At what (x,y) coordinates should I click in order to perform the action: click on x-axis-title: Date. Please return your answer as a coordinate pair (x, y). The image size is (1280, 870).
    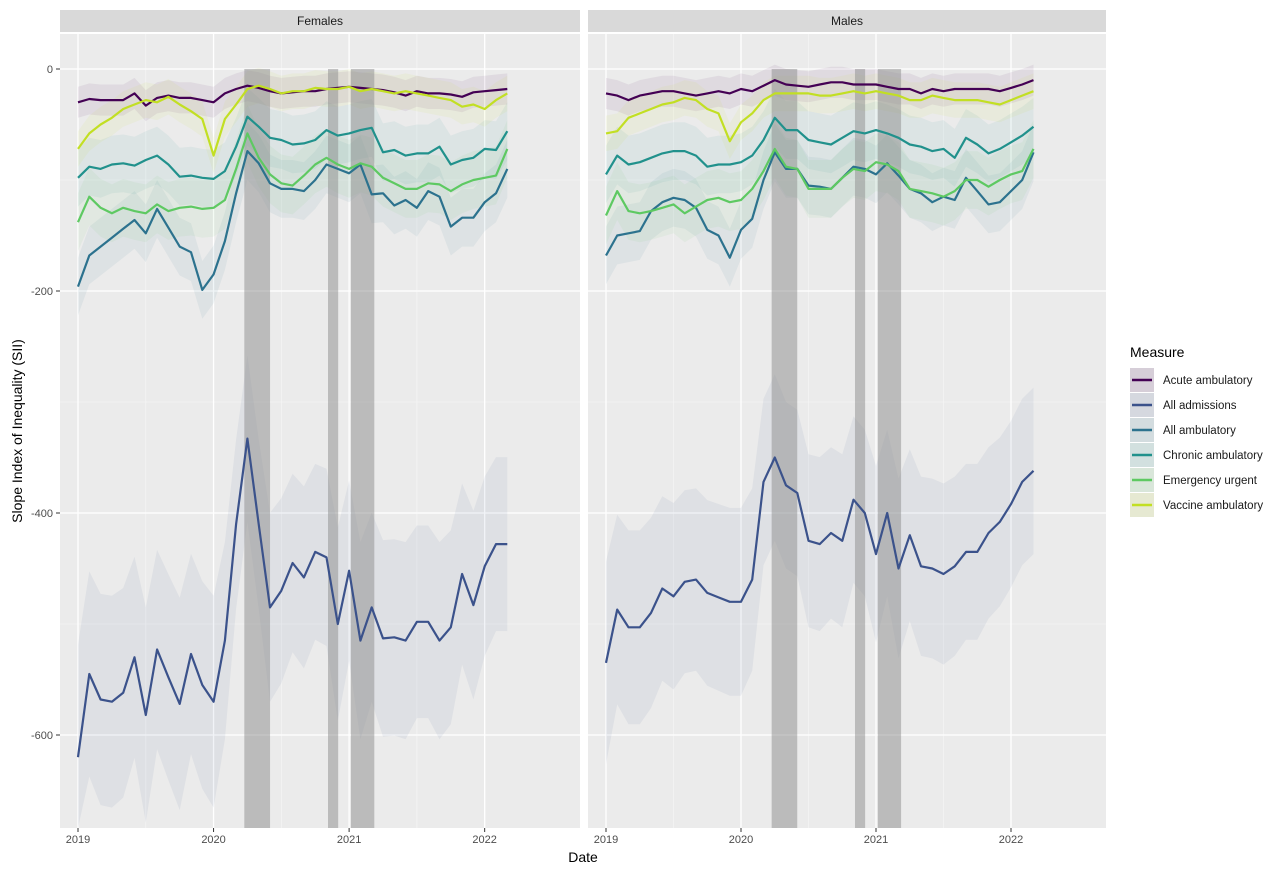
    Looking at the image, I should click on (583, 857).